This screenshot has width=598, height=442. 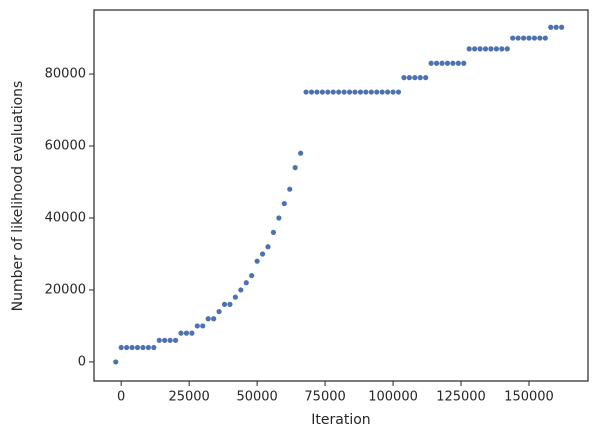 What do you see at coordinates (340, 420) in the screenshot?
I see `x-axis-label: Iteration` at bounding box center [340, 420].